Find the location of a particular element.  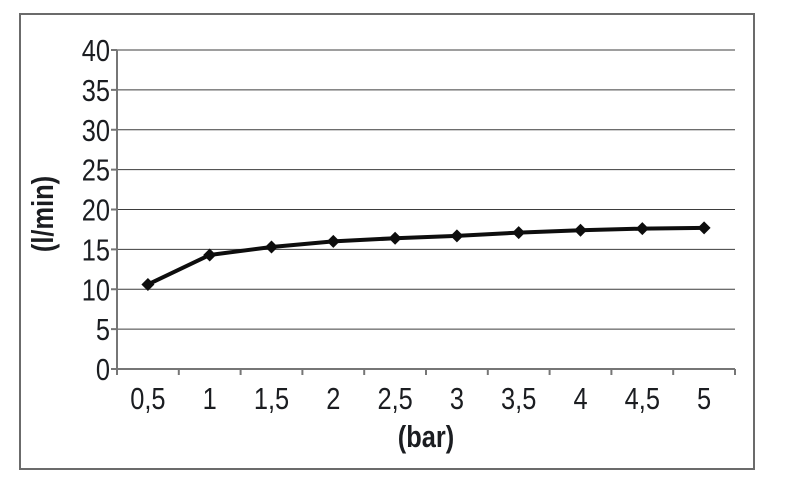

x-tick-label: 2,5 is located at coordinates (394, 399).